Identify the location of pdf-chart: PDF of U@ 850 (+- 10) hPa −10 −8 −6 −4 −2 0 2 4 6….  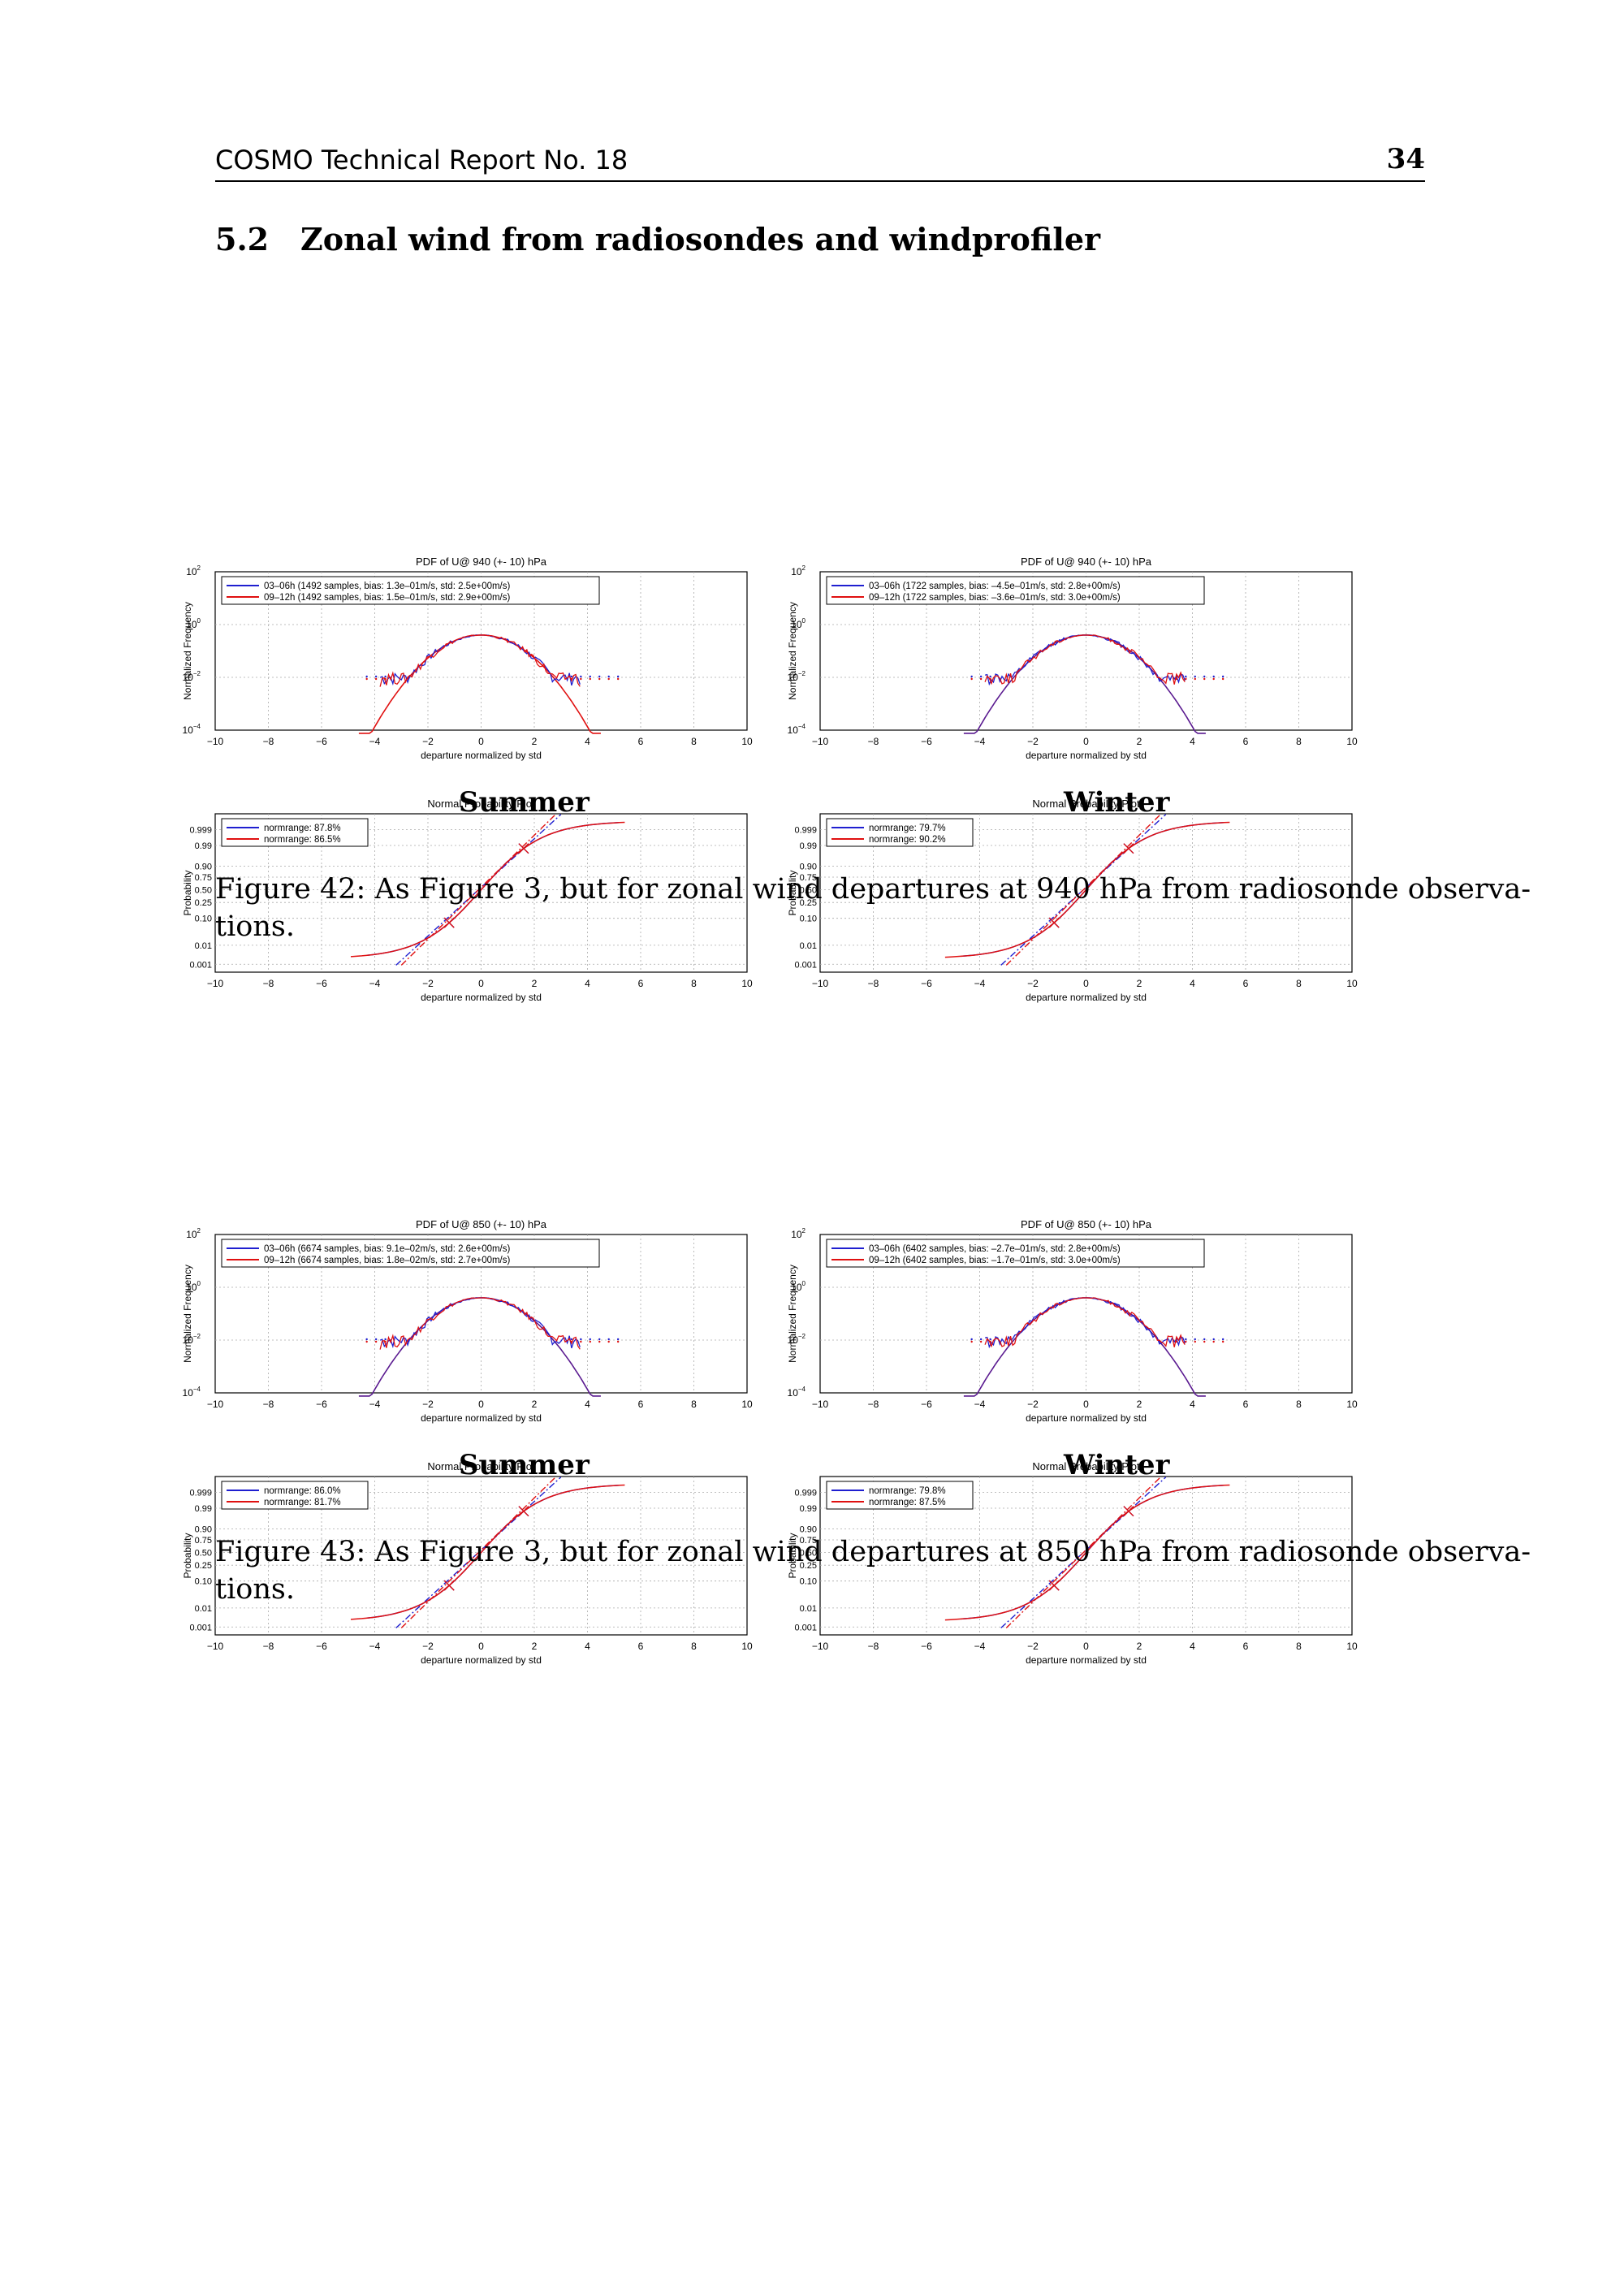
(467, 1321).